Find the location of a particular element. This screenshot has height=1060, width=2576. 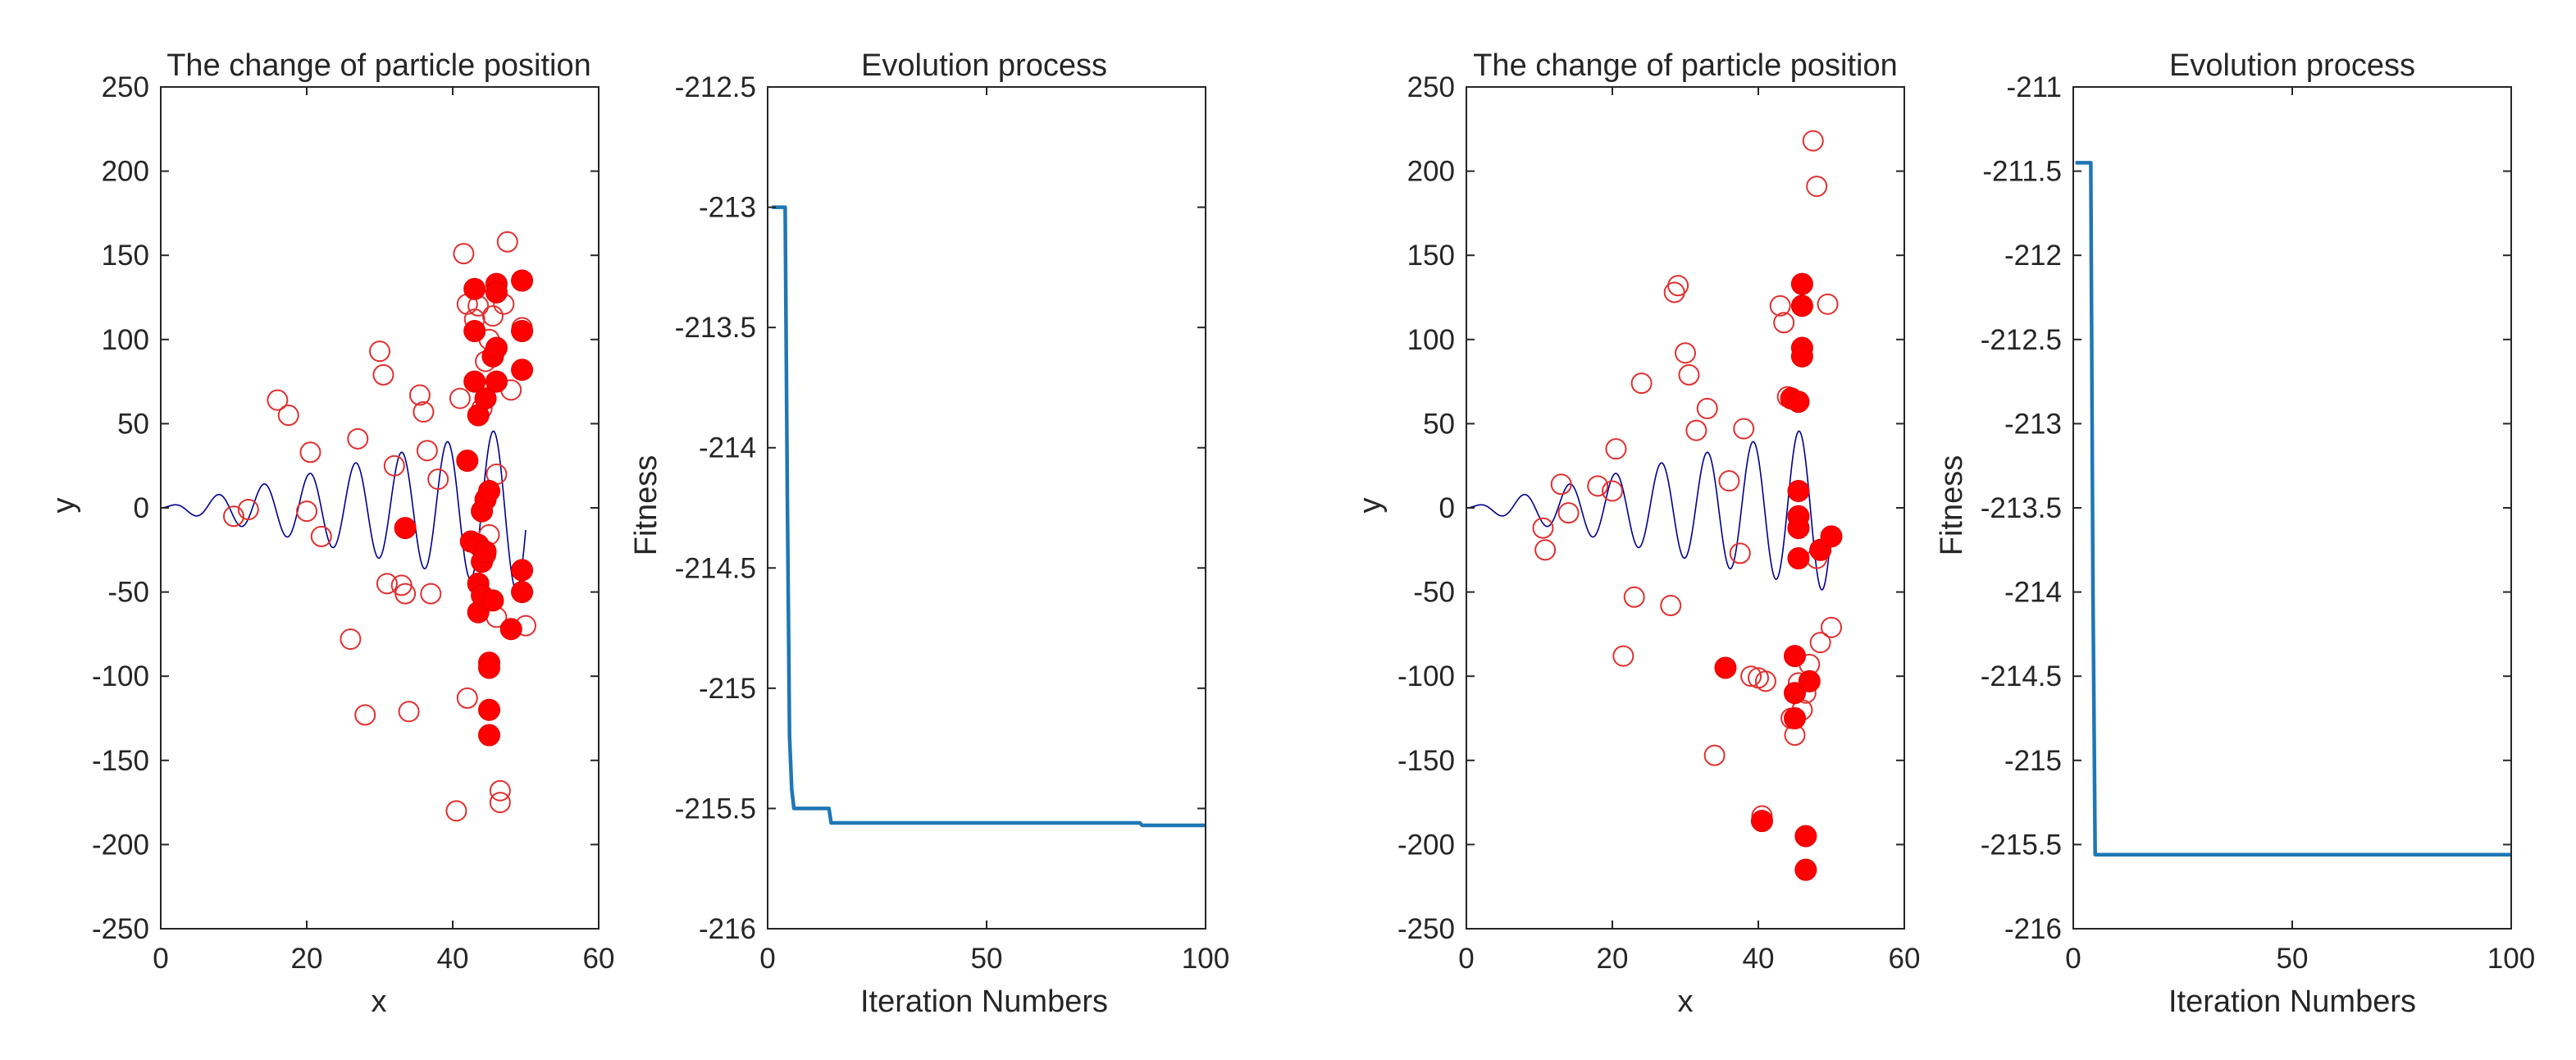

fitness-line is located at coordinates (2293, 509).